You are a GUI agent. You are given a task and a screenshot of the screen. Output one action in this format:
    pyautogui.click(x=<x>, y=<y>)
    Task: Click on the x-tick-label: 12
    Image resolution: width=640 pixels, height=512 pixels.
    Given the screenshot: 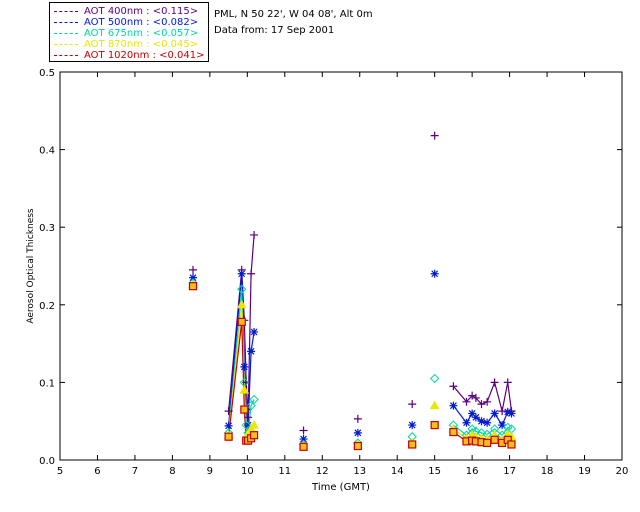 What is the action you would take?
    pyautogui.click(x=322, y=471)
    